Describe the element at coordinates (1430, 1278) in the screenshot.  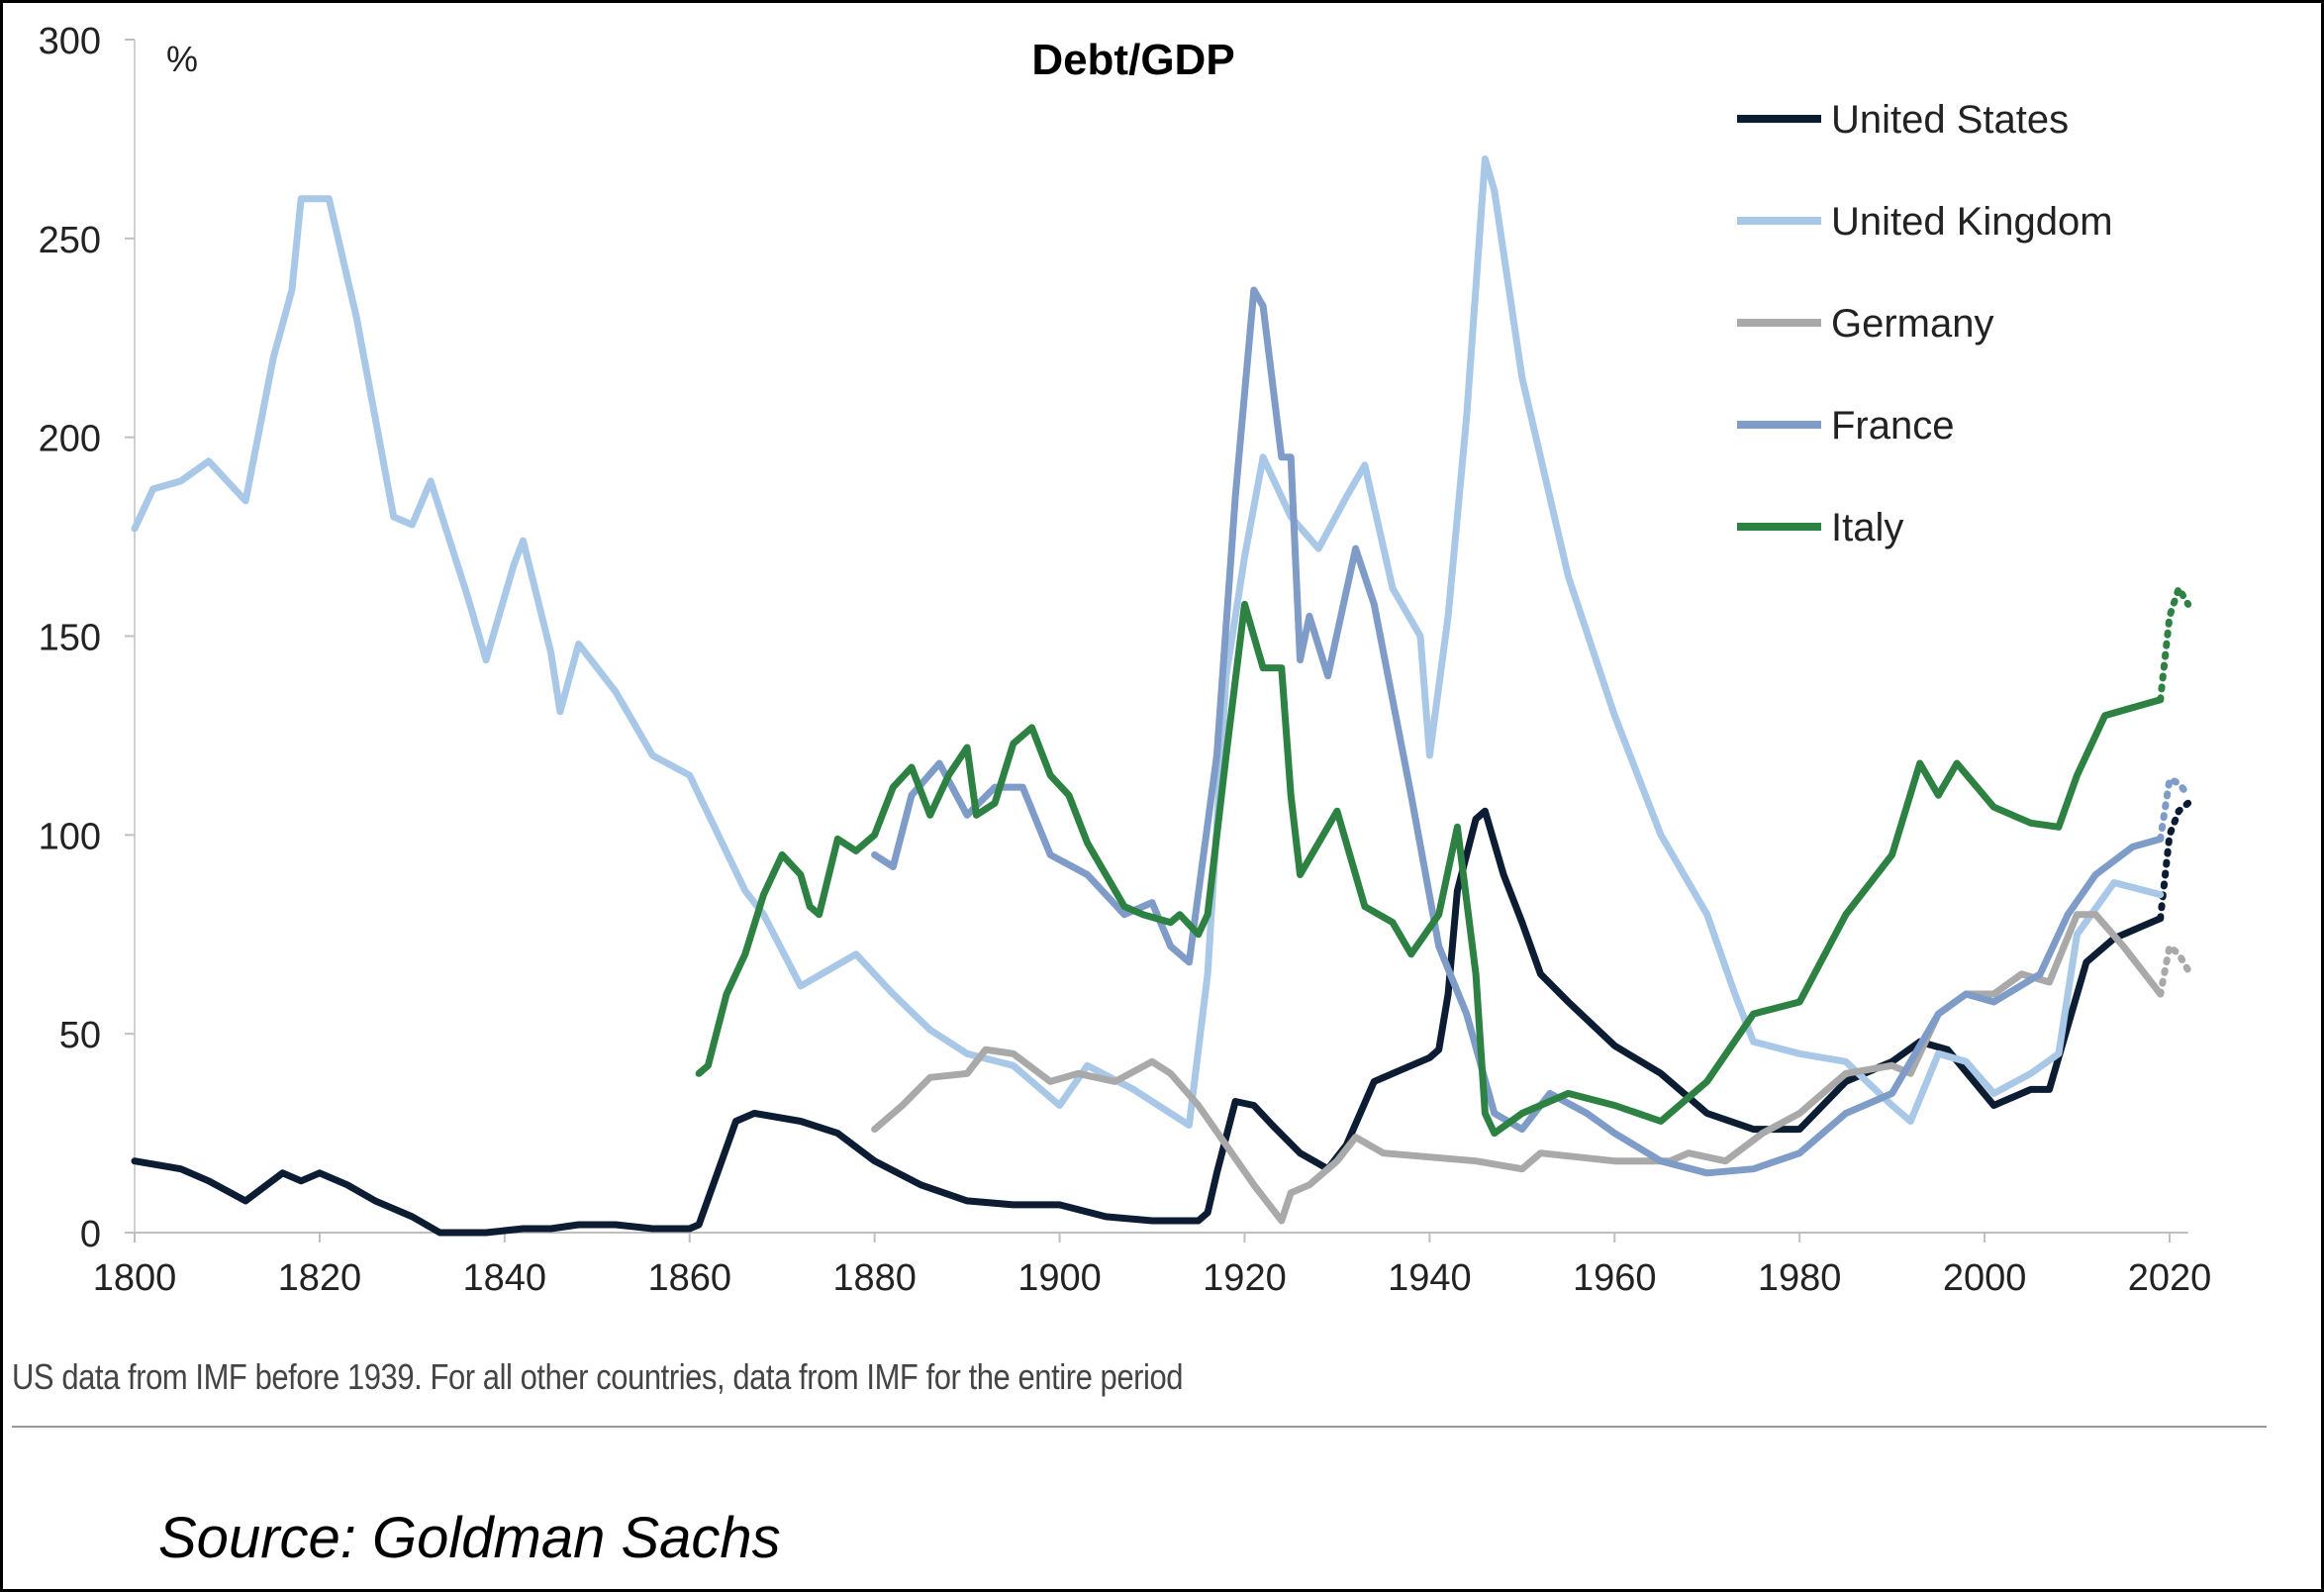
I see `x-tick-label: 1940` at that location.